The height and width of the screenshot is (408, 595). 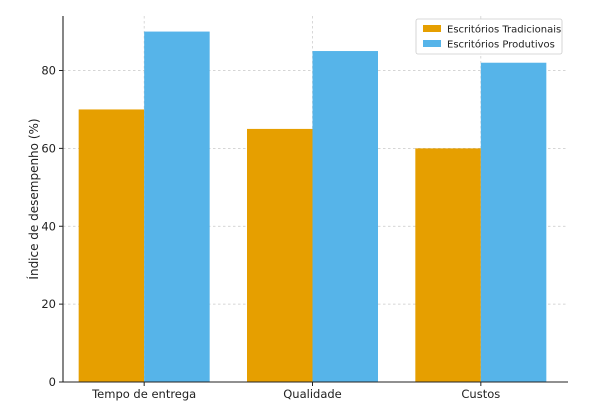 What do you see at coordinates (501, 45) in the screenshot?
I see `legend-label: Escritórios Produtivos` at bounding box center [501, 45].